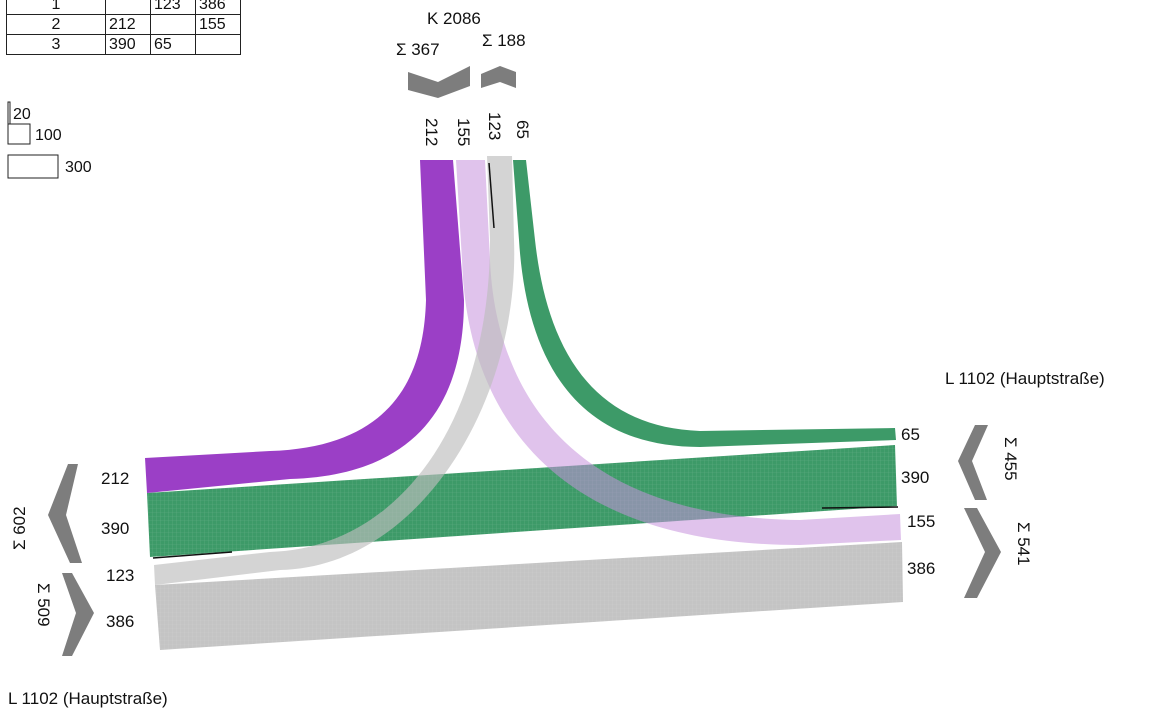 The image size is (1157, 714). What do you see at coordinates (120, 575) in the screenshot?
I see `west-lane-label: 123` at bounding box center [120, 575].